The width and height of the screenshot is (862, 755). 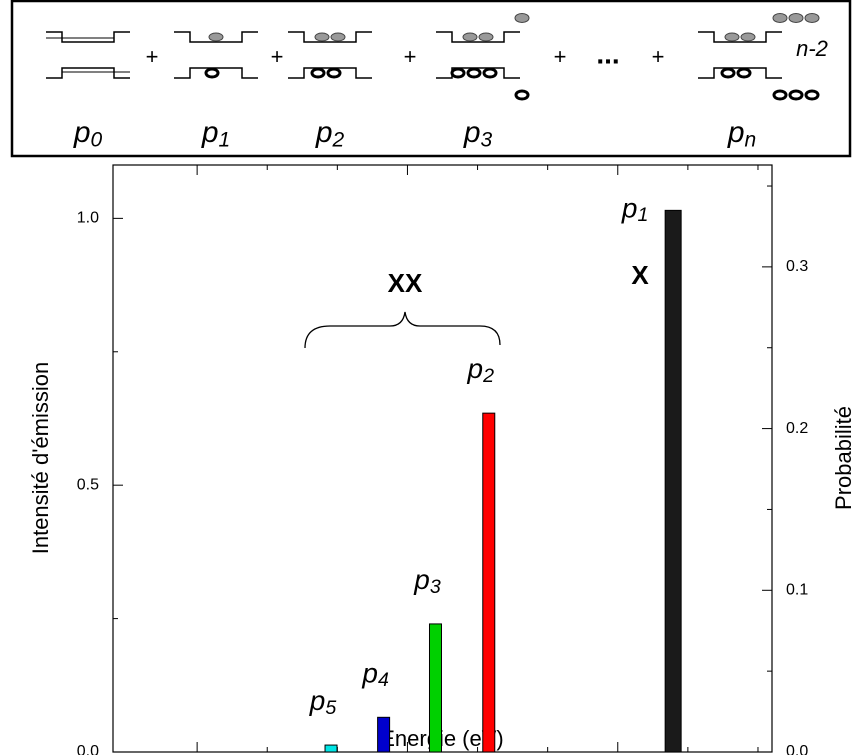 I want to click on bar-label: p3, so click(x=427, y=581).